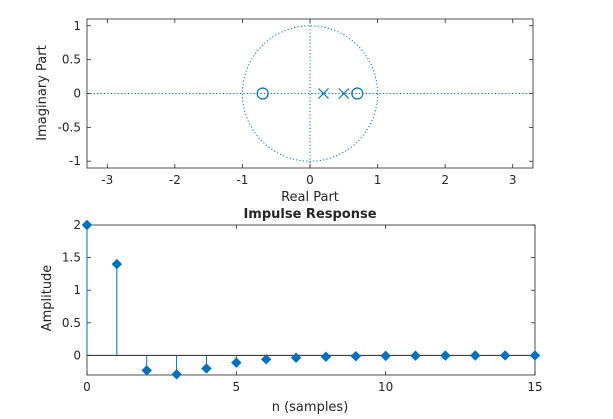 The width and height of the screenshot is (613, 419). Describe the element at coordinates (107, 180) in the screenshot. I see `pole-zero-xtick-label: -3` at that location.